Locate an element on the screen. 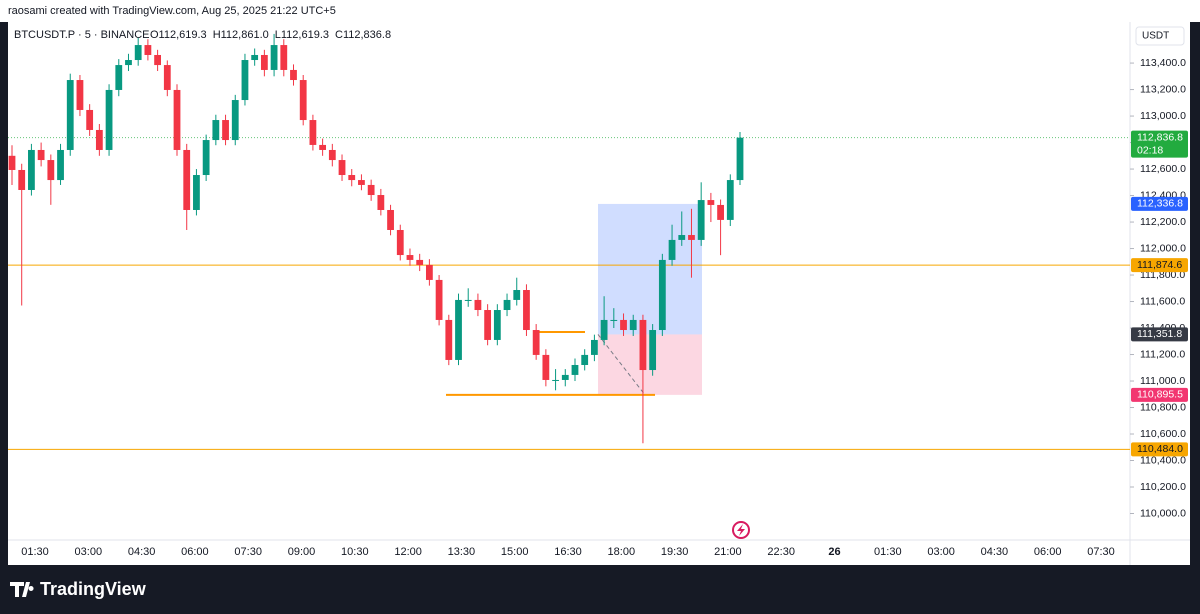 The height and width of the screenshot is (614, 1200). current-price-label: 112,836.8 is located at coordinates (1160, 137).